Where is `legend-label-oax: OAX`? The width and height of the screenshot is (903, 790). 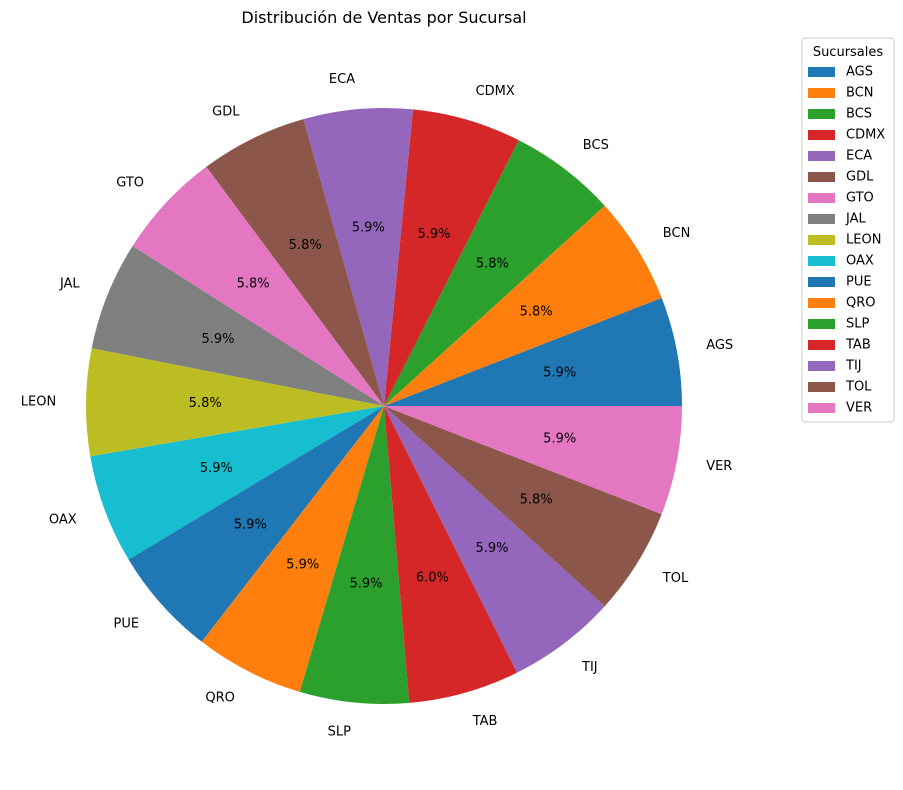 legend-label-oax: OAX is located at coordinates (860, 261).